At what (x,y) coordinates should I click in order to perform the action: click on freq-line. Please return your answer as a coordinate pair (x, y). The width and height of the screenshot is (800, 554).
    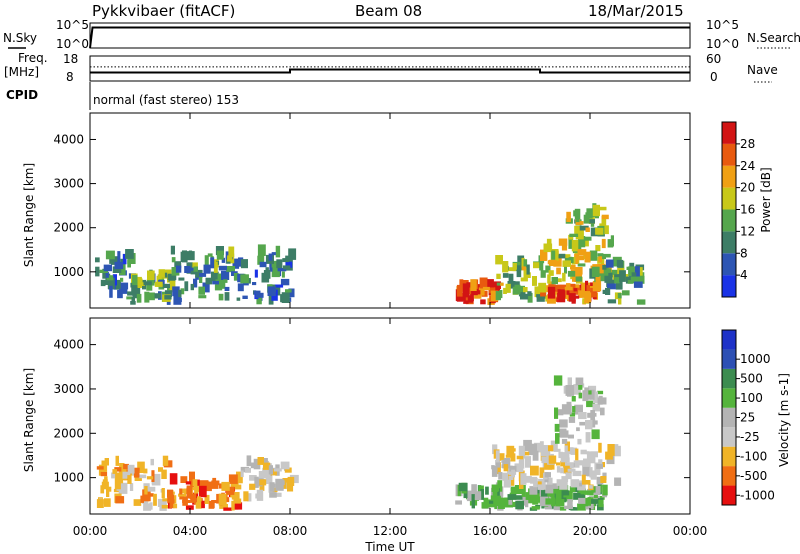
    Looking at the image, I should click on (390, 71).